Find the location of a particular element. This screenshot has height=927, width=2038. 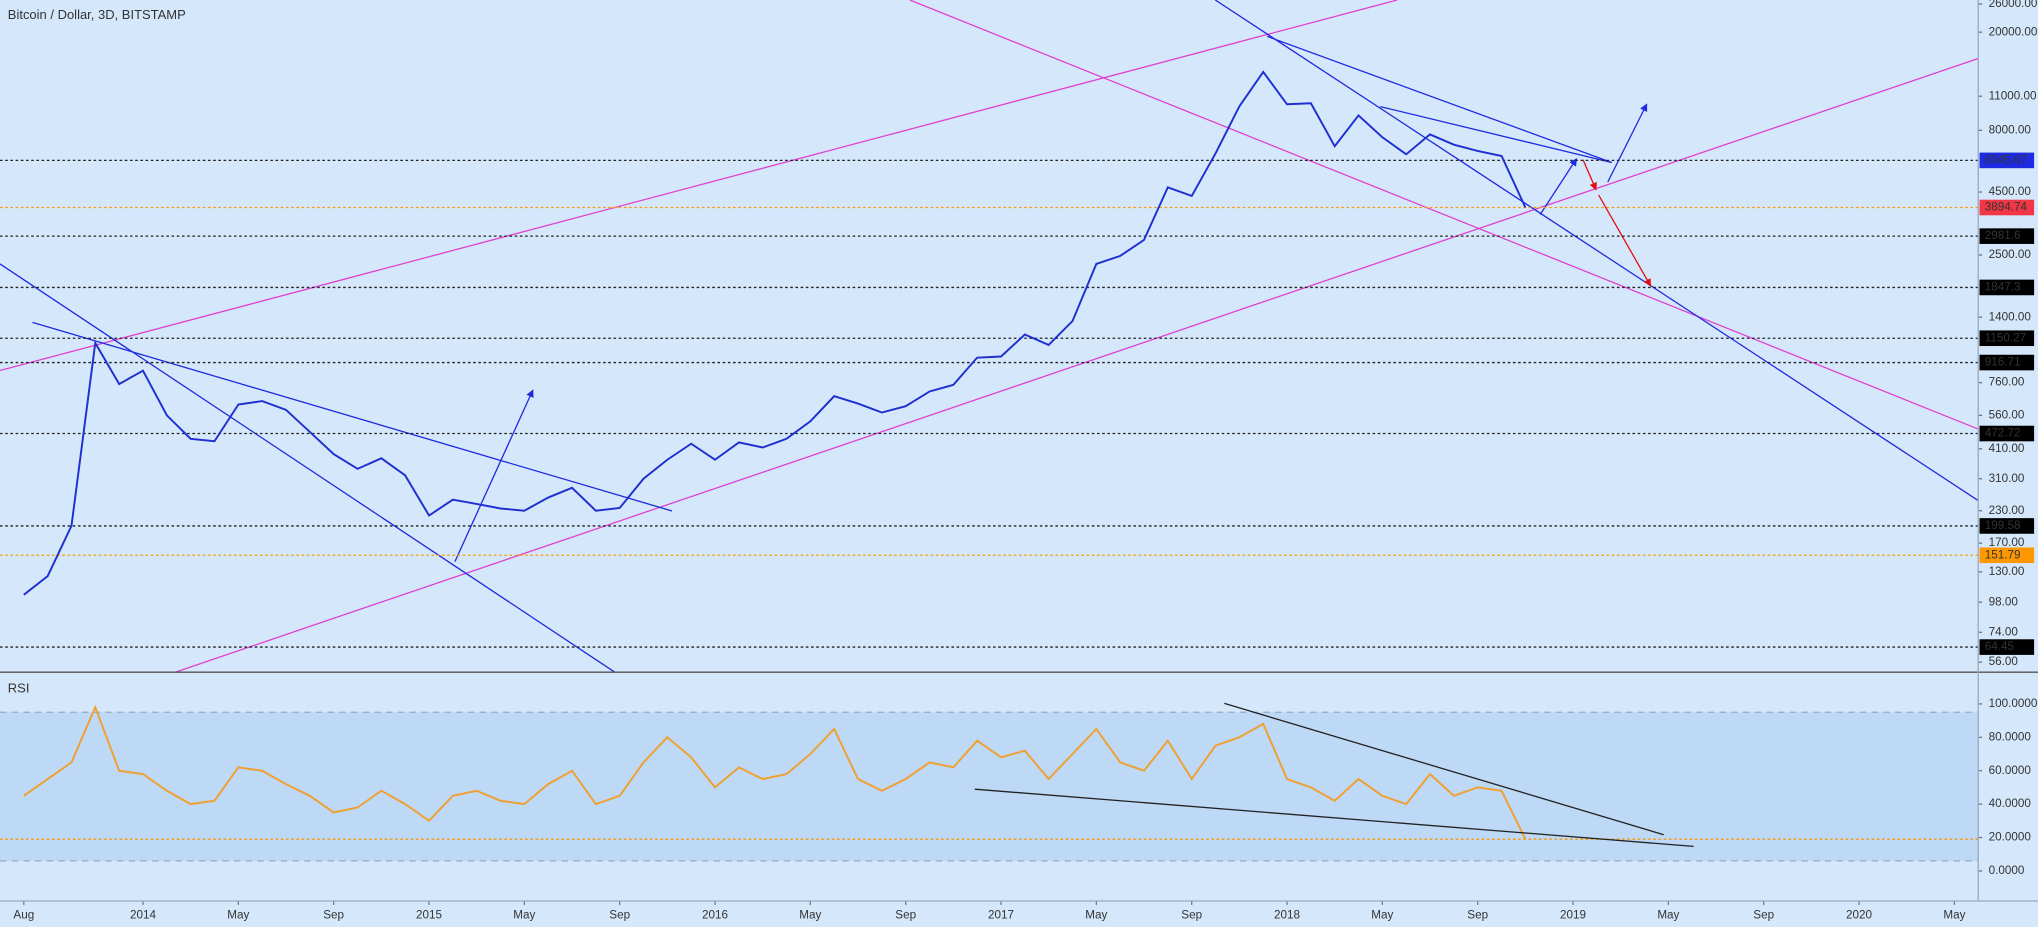

y-tick-label: 80.0000 is located at coordinates (2010, 736).